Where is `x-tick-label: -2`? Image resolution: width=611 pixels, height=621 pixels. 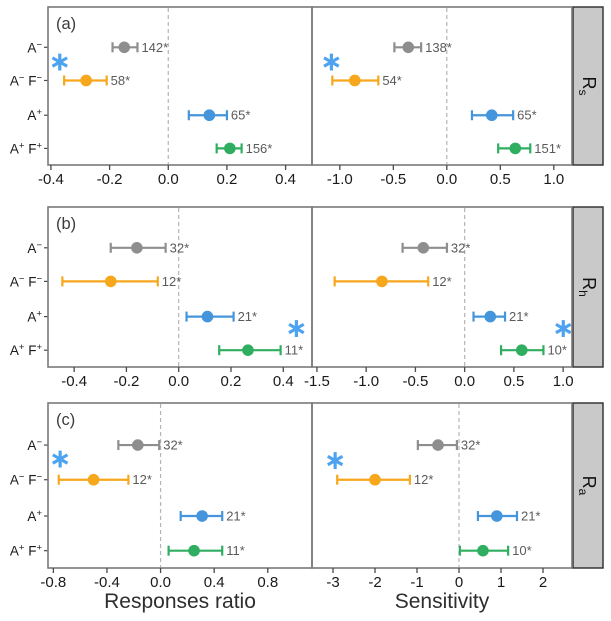 x-tick-label: -2 is located at coordinates (374, 582).